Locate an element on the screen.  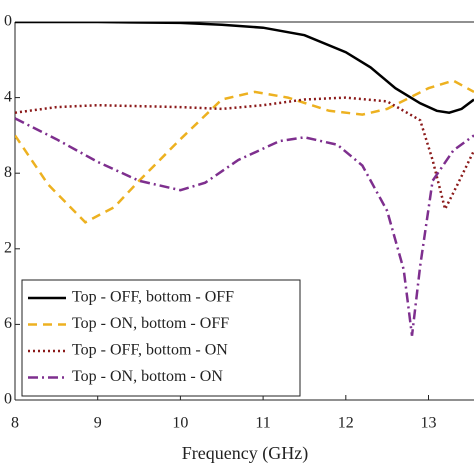
legend-box is located at coordinates (161, 338).